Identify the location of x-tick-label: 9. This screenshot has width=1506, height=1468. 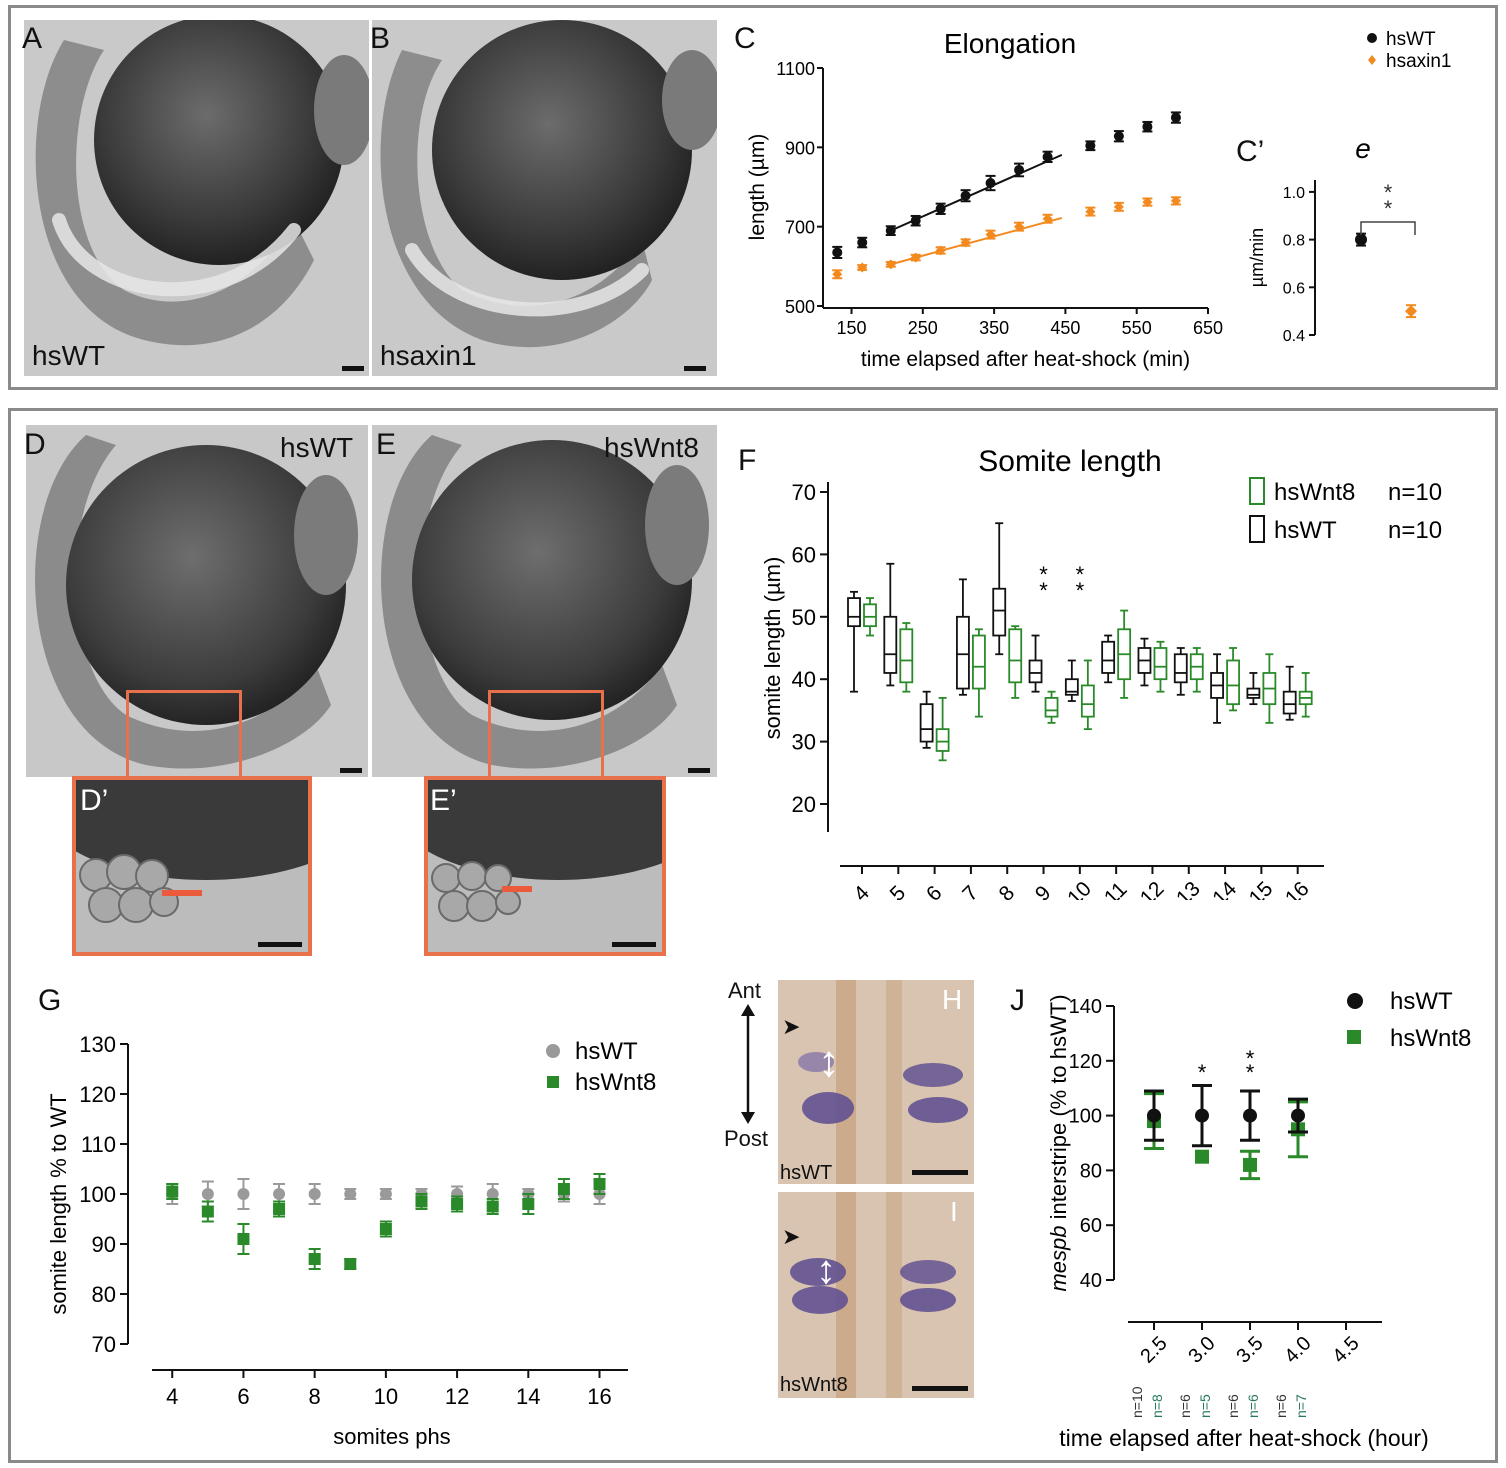
(1043, 890).